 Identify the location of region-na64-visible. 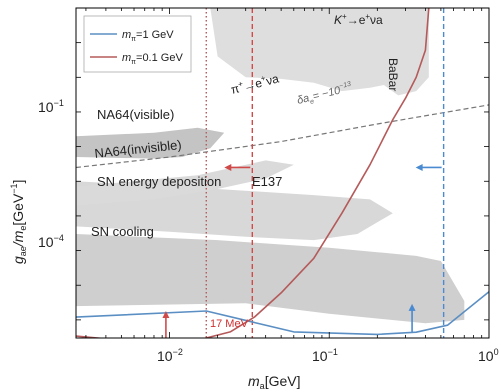
(150, 143).